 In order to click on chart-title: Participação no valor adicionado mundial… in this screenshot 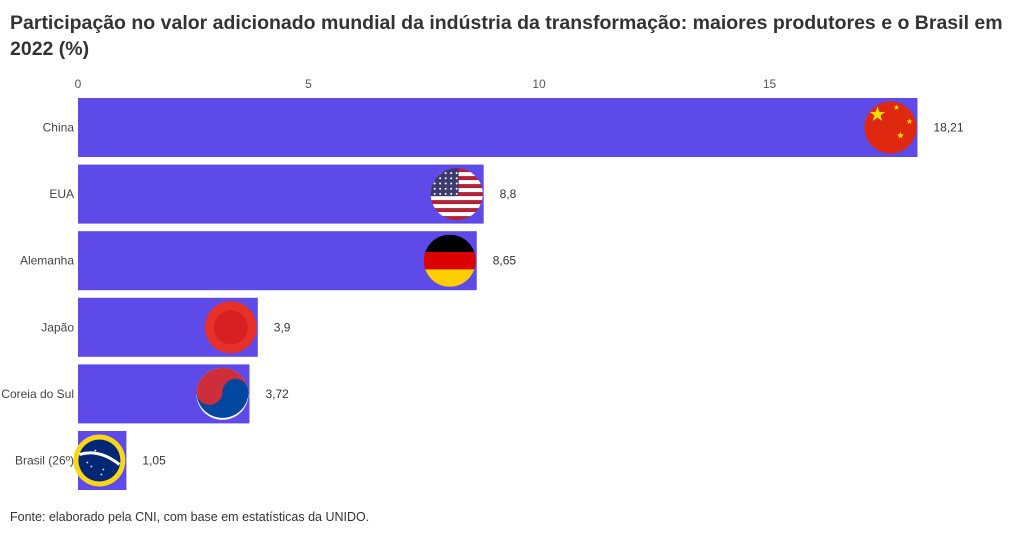, I will do `click(506, 36)`.